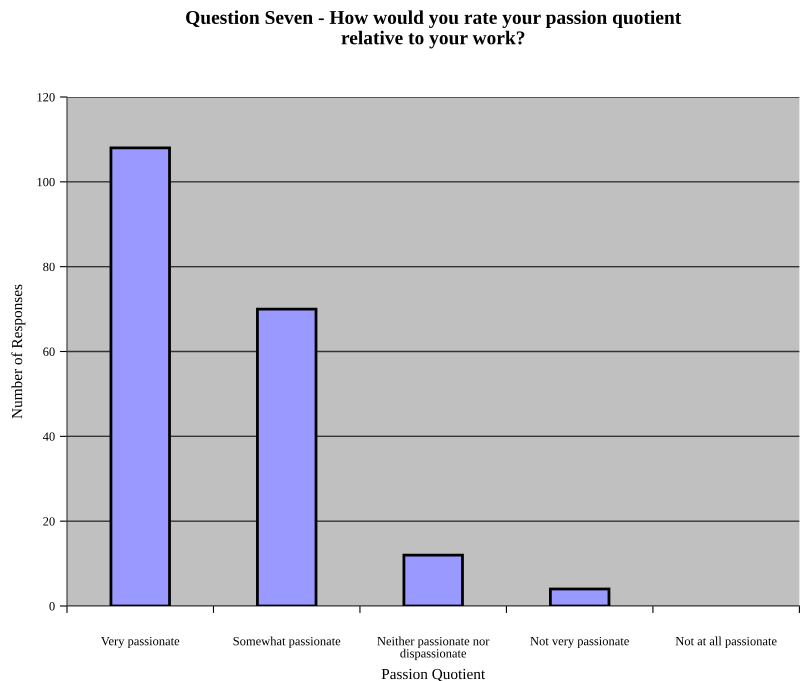 This screenshot has width=801, height=681. Describe the element at coordinates (140, 642) in the screenshot. I see `x-tick-label: Very passionate` at that location.